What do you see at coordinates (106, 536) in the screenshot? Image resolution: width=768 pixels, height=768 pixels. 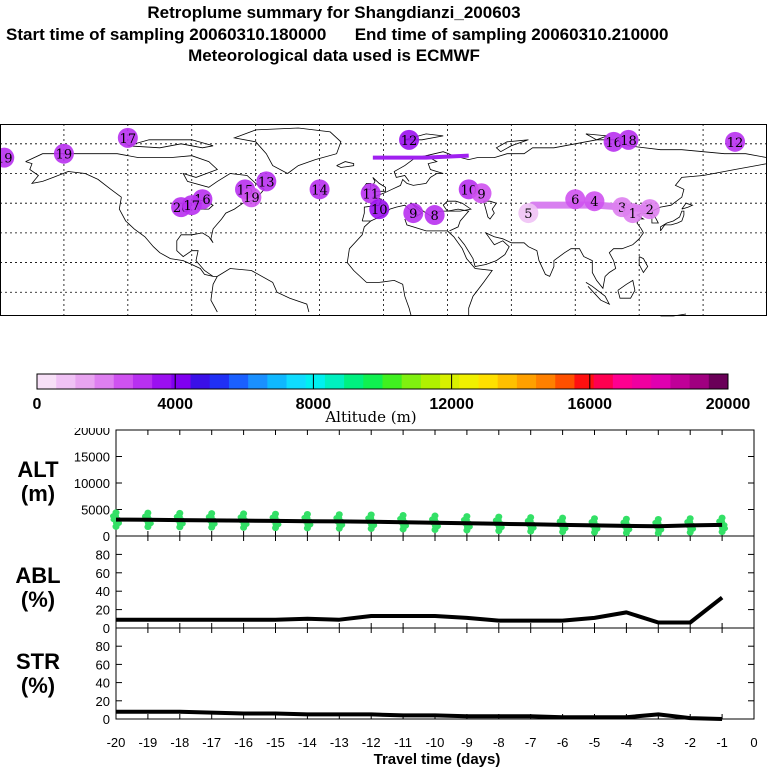 I see `y-tick-label: 0` at bounding box center [106, 536].